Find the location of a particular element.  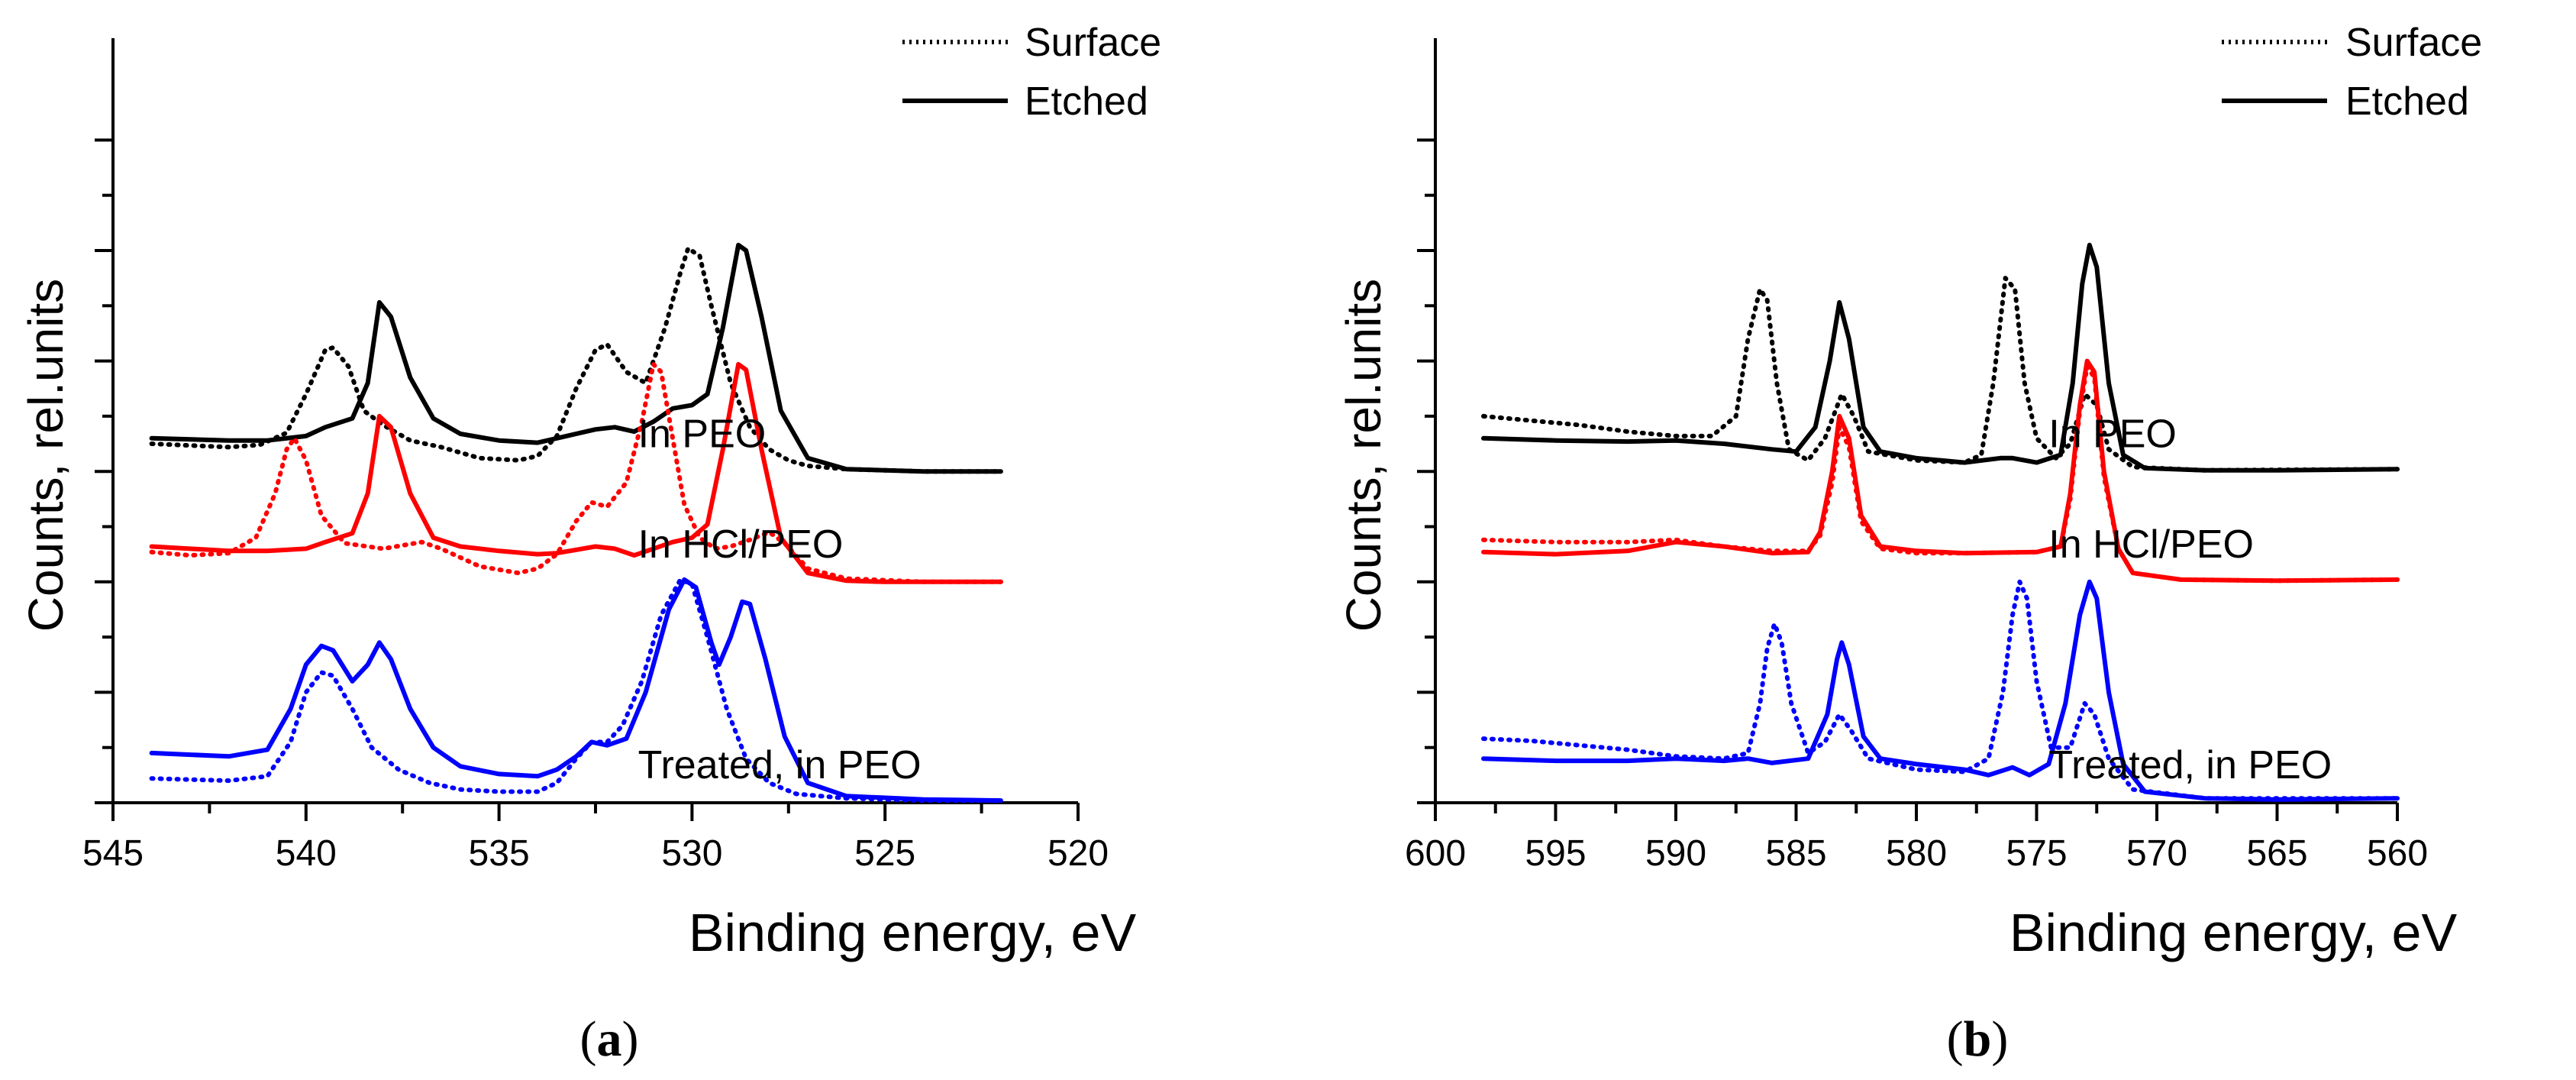

panel-b-caption: (b) is located at coordinates (1978, 1039).